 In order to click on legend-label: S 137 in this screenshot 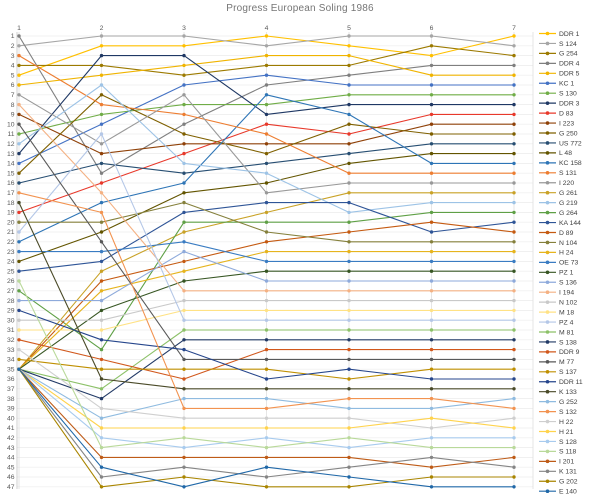, I will do `click(568, 372)`.